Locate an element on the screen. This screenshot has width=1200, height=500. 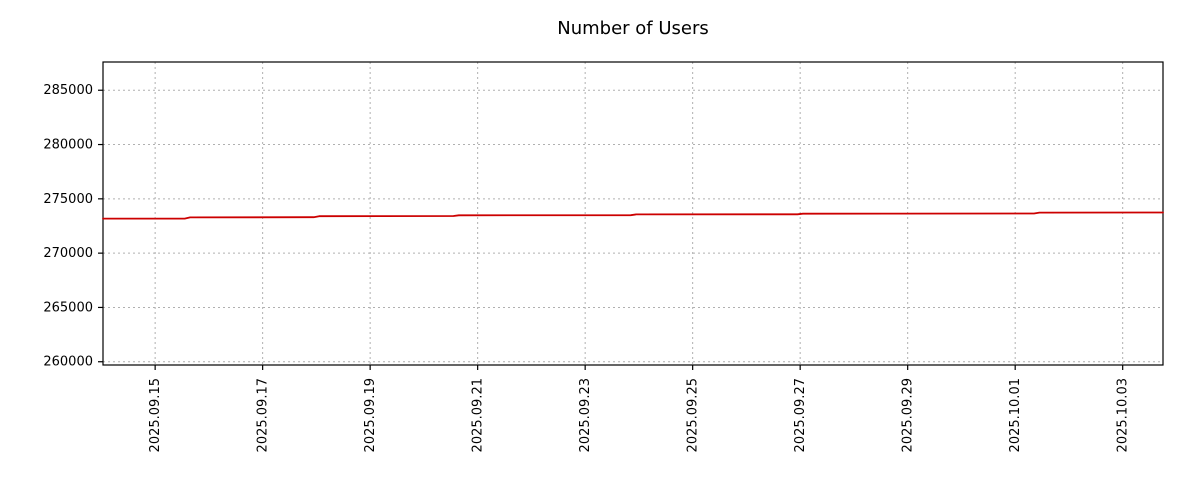
data-series is located at coordinates (633, 215).